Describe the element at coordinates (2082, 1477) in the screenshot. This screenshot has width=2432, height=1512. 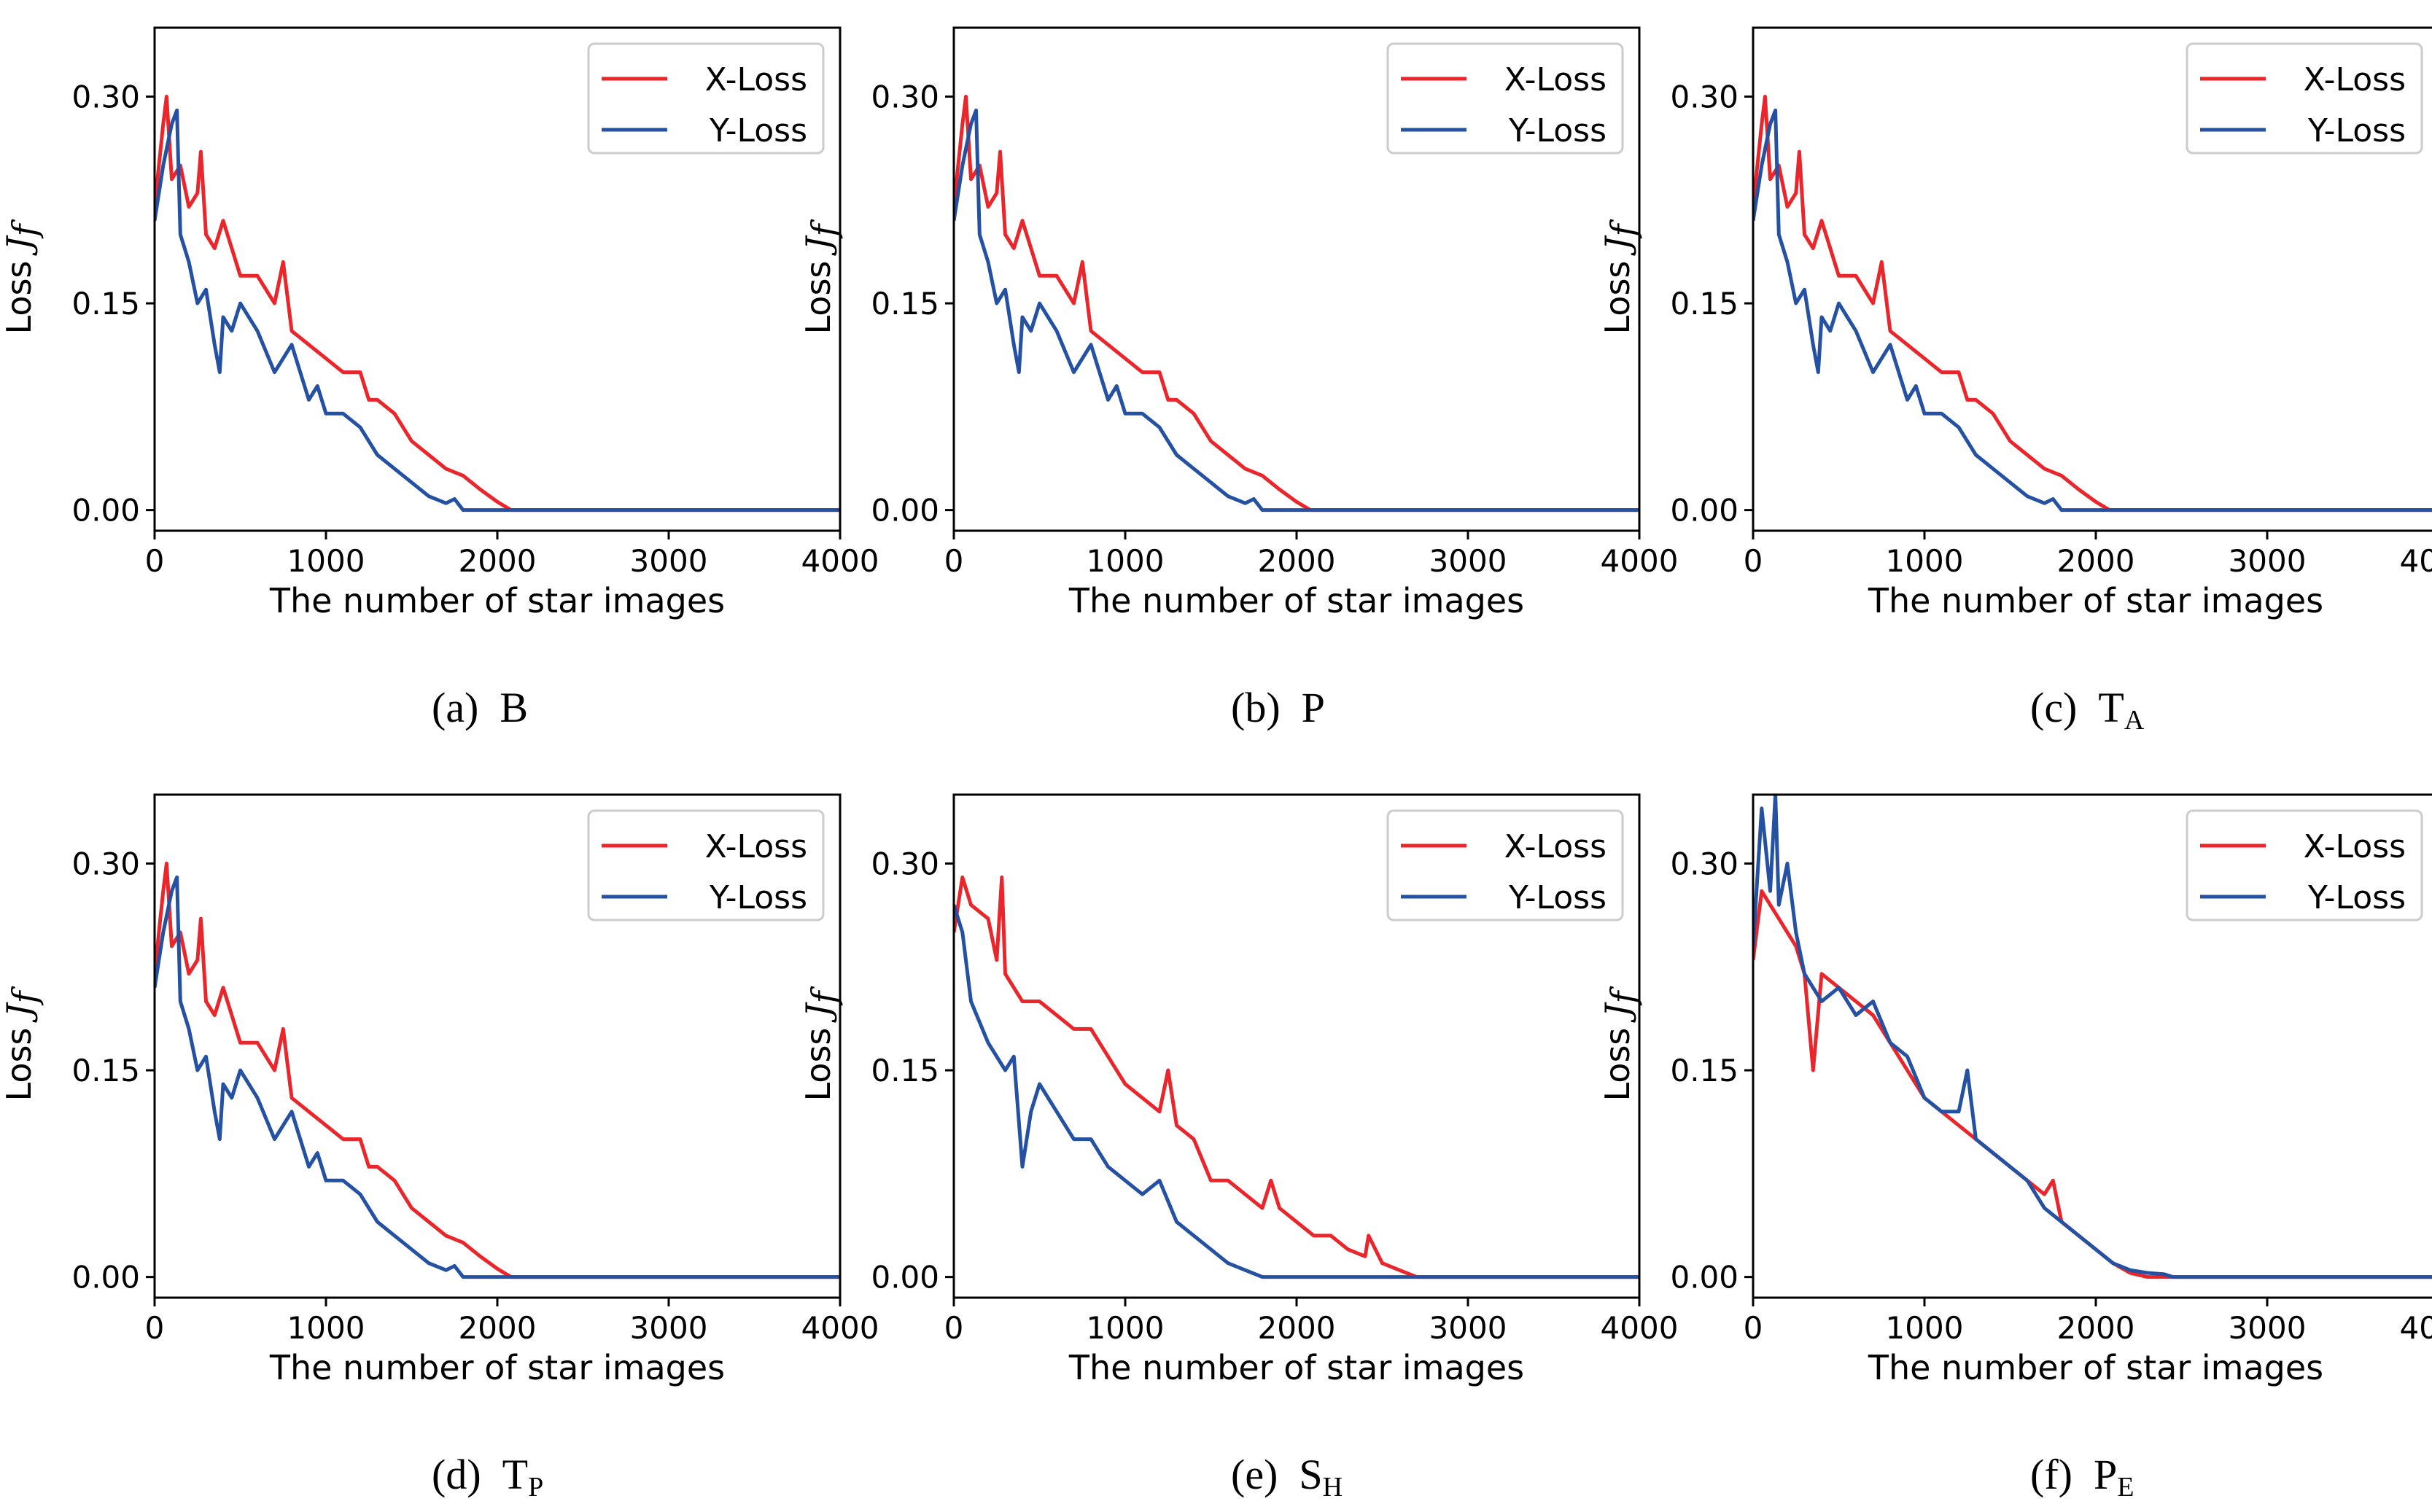
I see `panel-caption: (f) PE` at that location.